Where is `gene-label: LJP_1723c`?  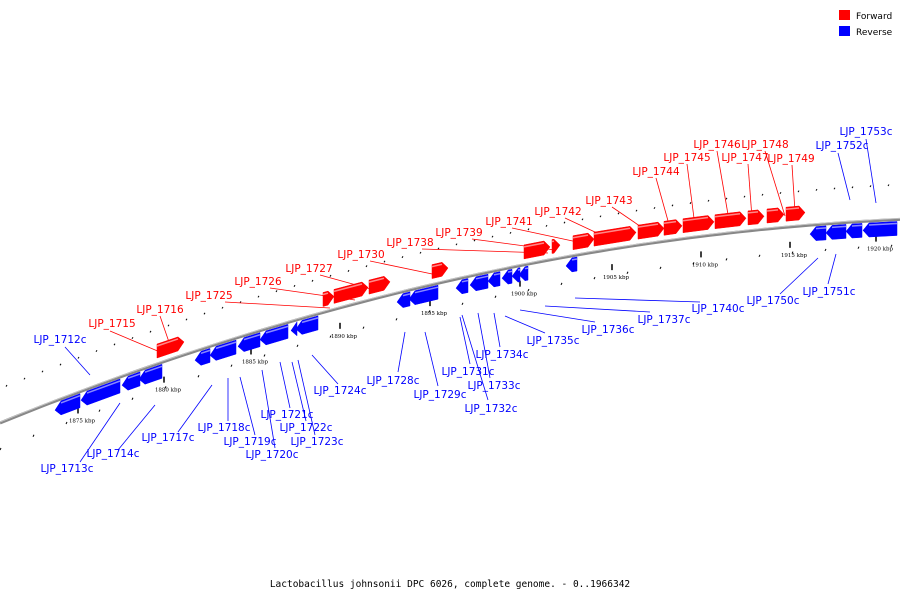 gene-label: LJP_1723c is located at coordinates (316, 442).